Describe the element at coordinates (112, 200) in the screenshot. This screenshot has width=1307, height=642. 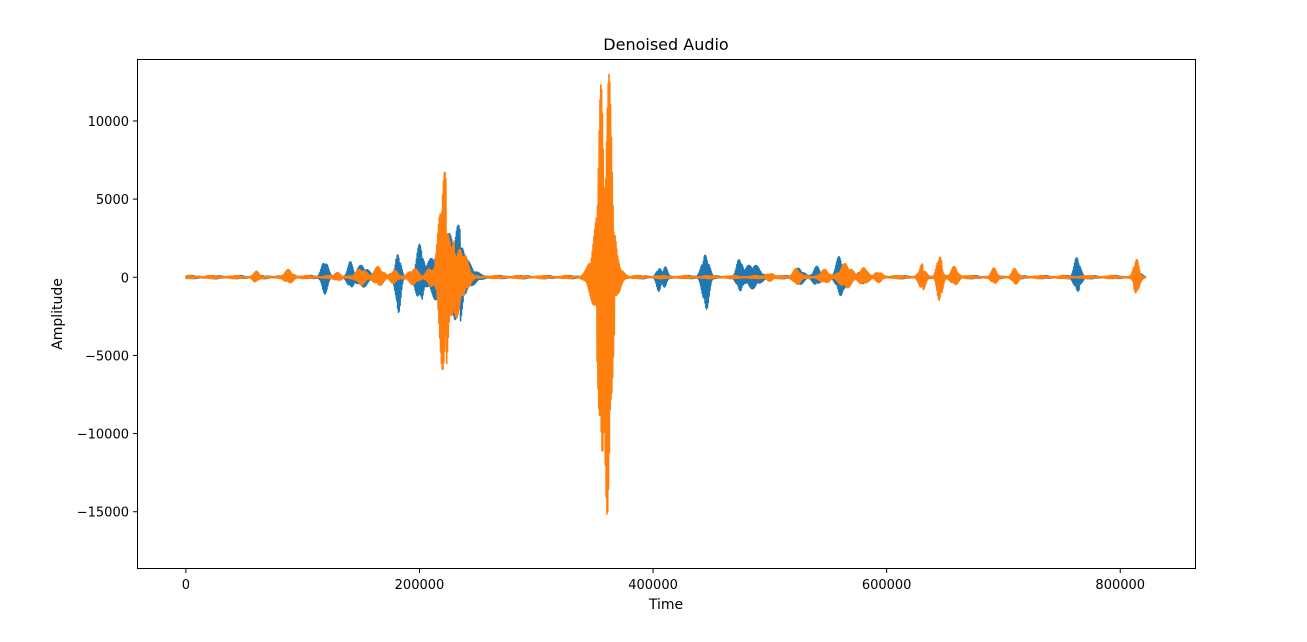
I see `y-tick-label: 5000` at that location.